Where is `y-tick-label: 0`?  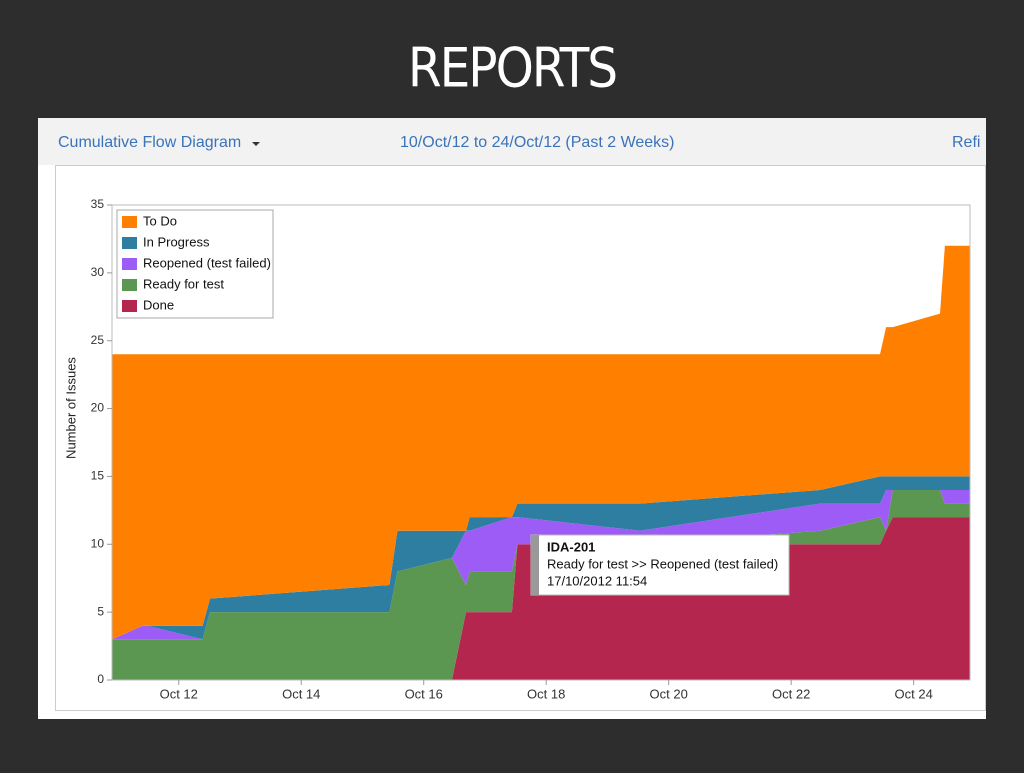 y-tick-label: 0 is located at coordinates (100, 679).